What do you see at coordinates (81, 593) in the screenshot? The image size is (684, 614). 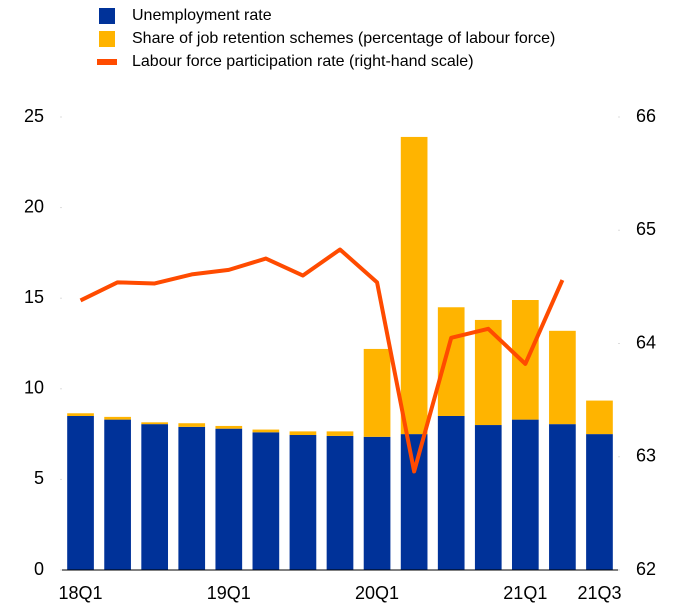 I see `x-tick-label: 18Q1` at bounding box center [81, 593].